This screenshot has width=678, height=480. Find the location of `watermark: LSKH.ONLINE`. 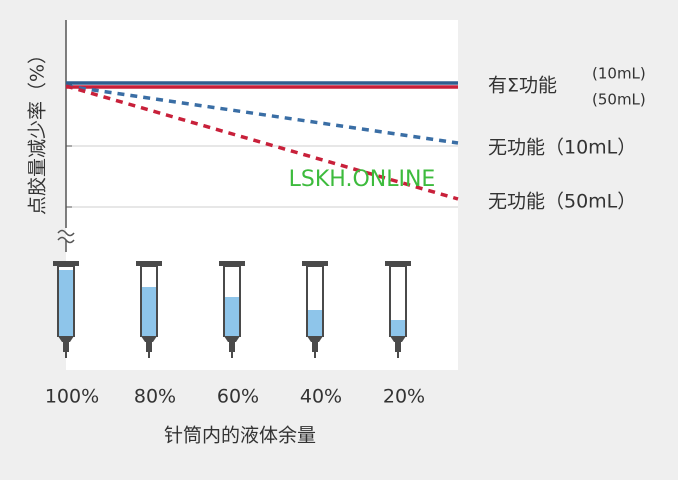

watermark: LSKH.ONLINE is located at coordinates (362, 179).